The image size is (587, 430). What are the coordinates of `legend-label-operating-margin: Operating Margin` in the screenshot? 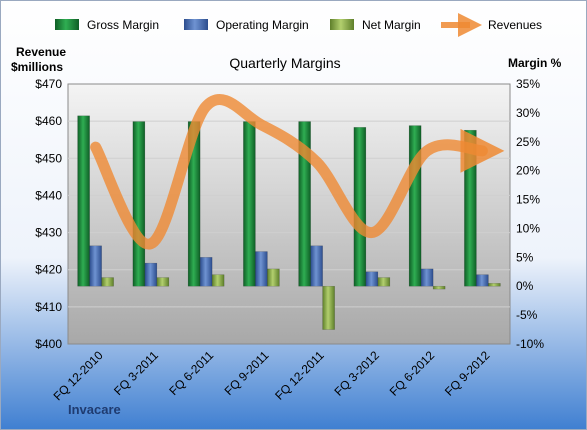 It's located at (262, 25).